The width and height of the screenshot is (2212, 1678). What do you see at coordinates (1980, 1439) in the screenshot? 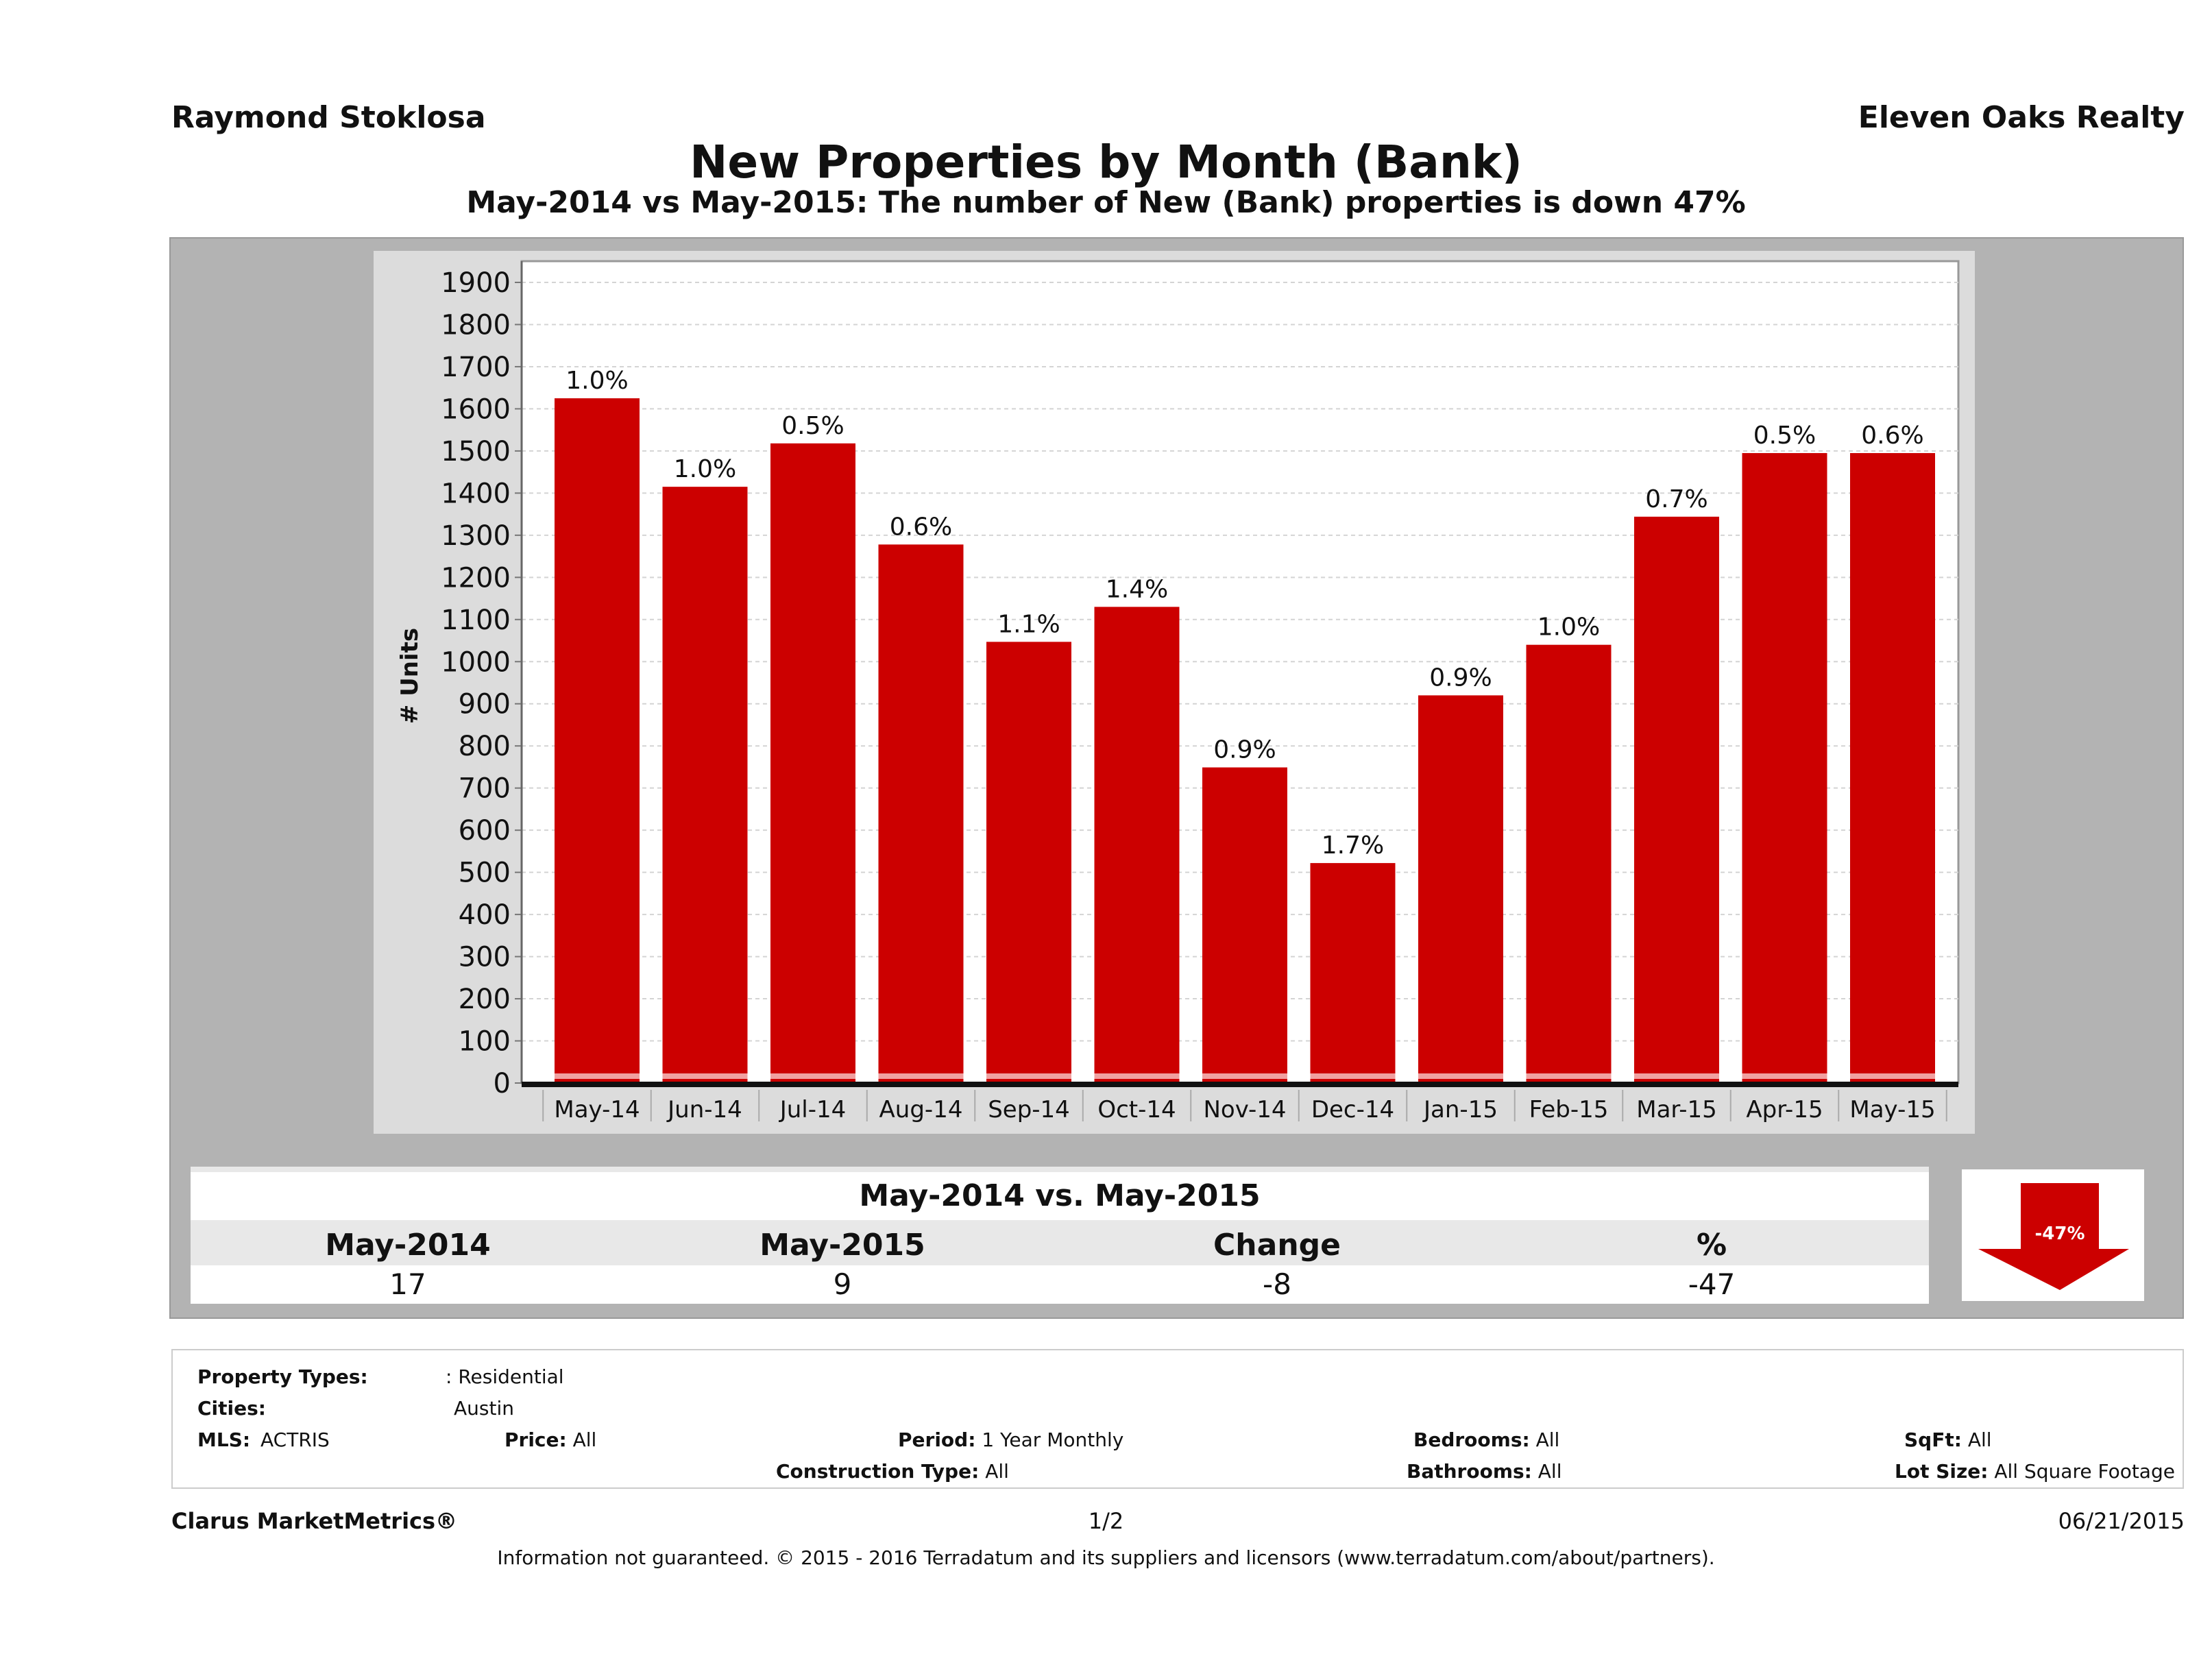
I see `sqft-value: All` at bounding box center [1980, 1439].